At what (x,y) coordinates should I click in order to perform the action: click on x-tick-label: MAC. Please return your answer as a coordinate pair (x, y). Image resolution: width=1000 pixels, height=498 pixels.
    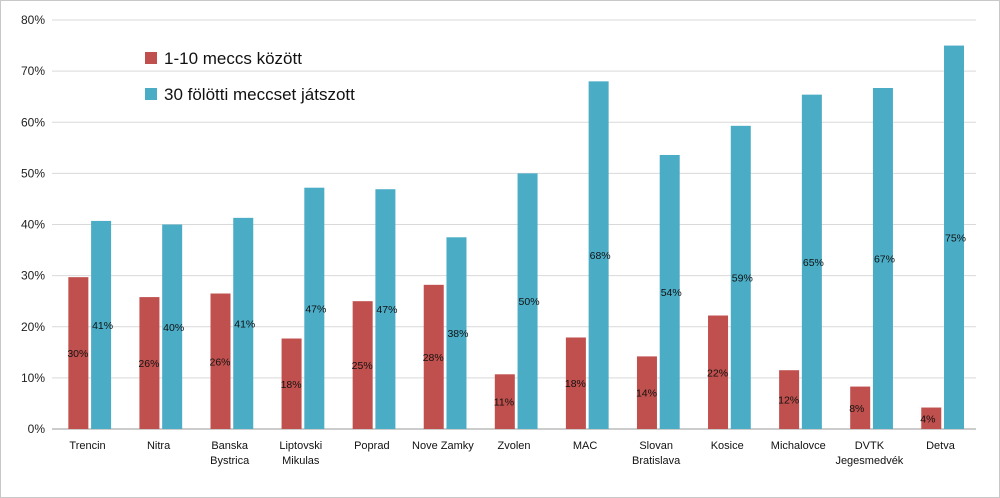
    Looking at the image, I should click on (585, 446).